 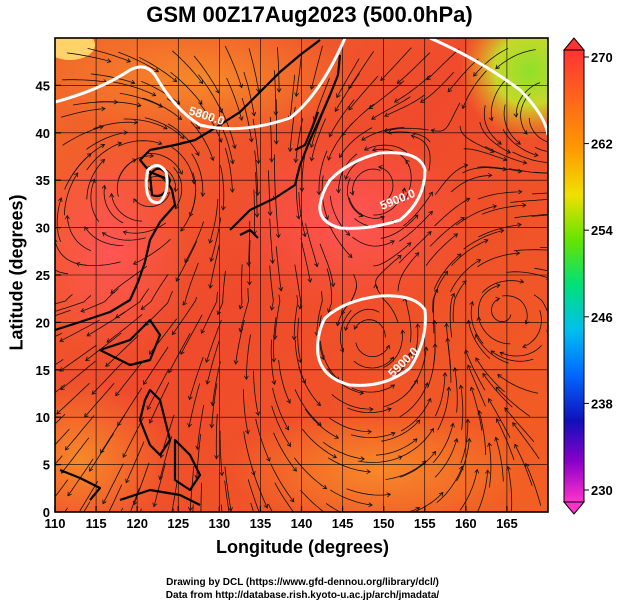 What do you see at coordinates (602, 490) in the screenshot?
I see `colorbar-tick-label: 230` at bounding box center [602, 490].